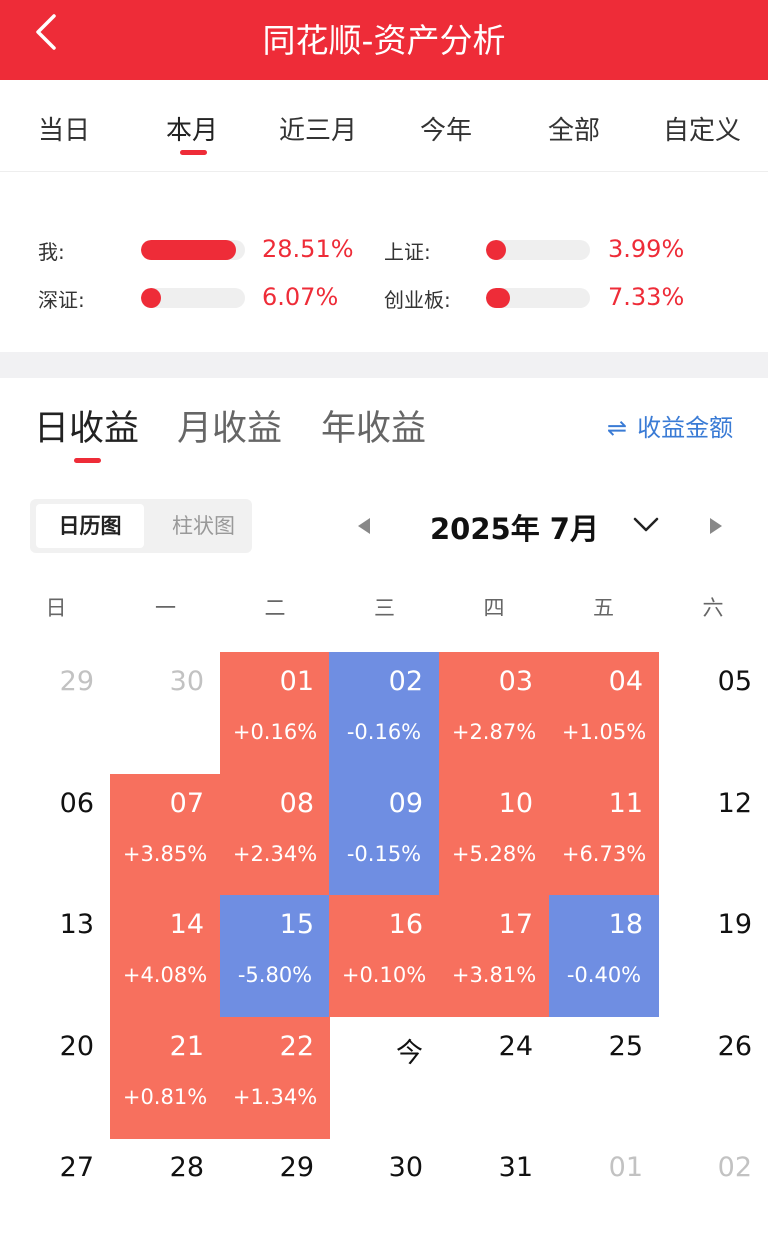 Image resolution: width=768 pixels, height=1260 pixels. I want to click on calendar-day-cell: 03 +2.87%, so click(494, 713).